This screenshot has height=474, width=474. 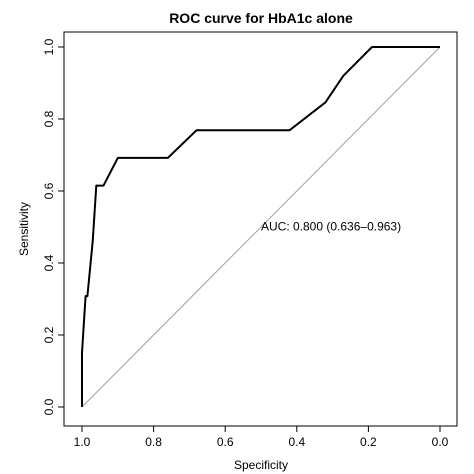 I want to click on auc-annotation: AUC: 0.800 (0.636–0.963), so click(x=331, y=227).